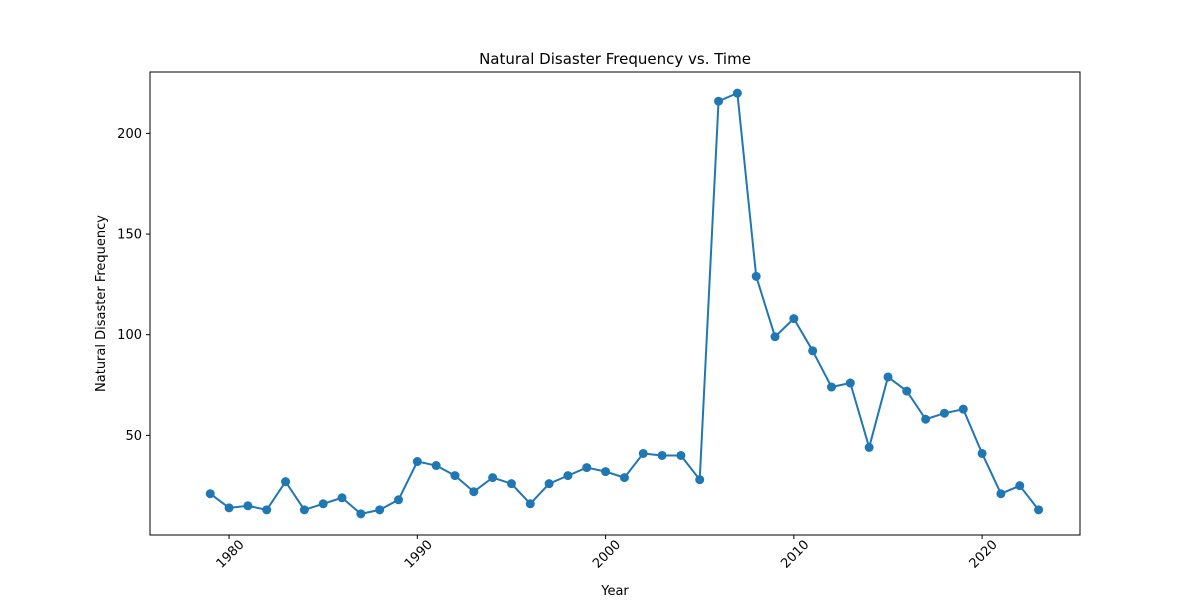 The image size is (1200, 600). Describe the element at coordinates (129, 134) in the screenshot. I see `y-tick-label: 200` at that location.